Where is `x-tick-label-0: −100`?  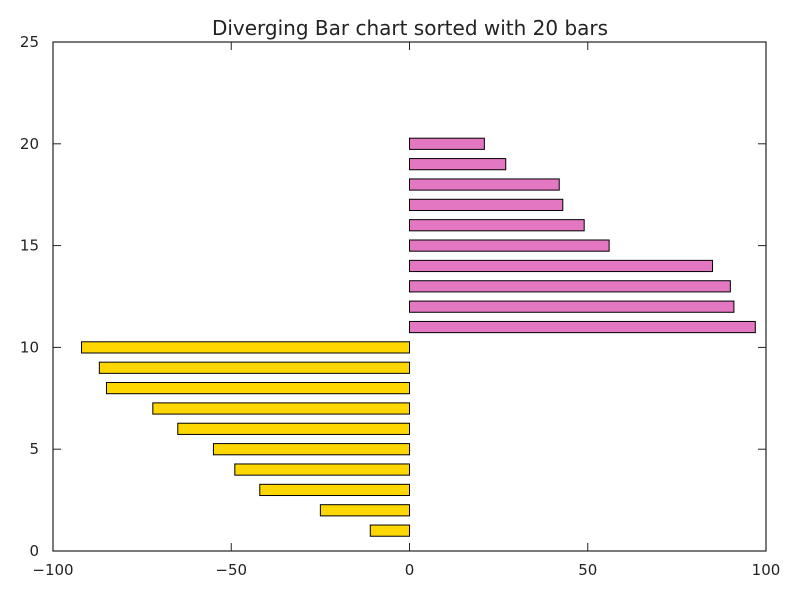
x-tick-label-0: −100 is located at coordinates (52, 570).